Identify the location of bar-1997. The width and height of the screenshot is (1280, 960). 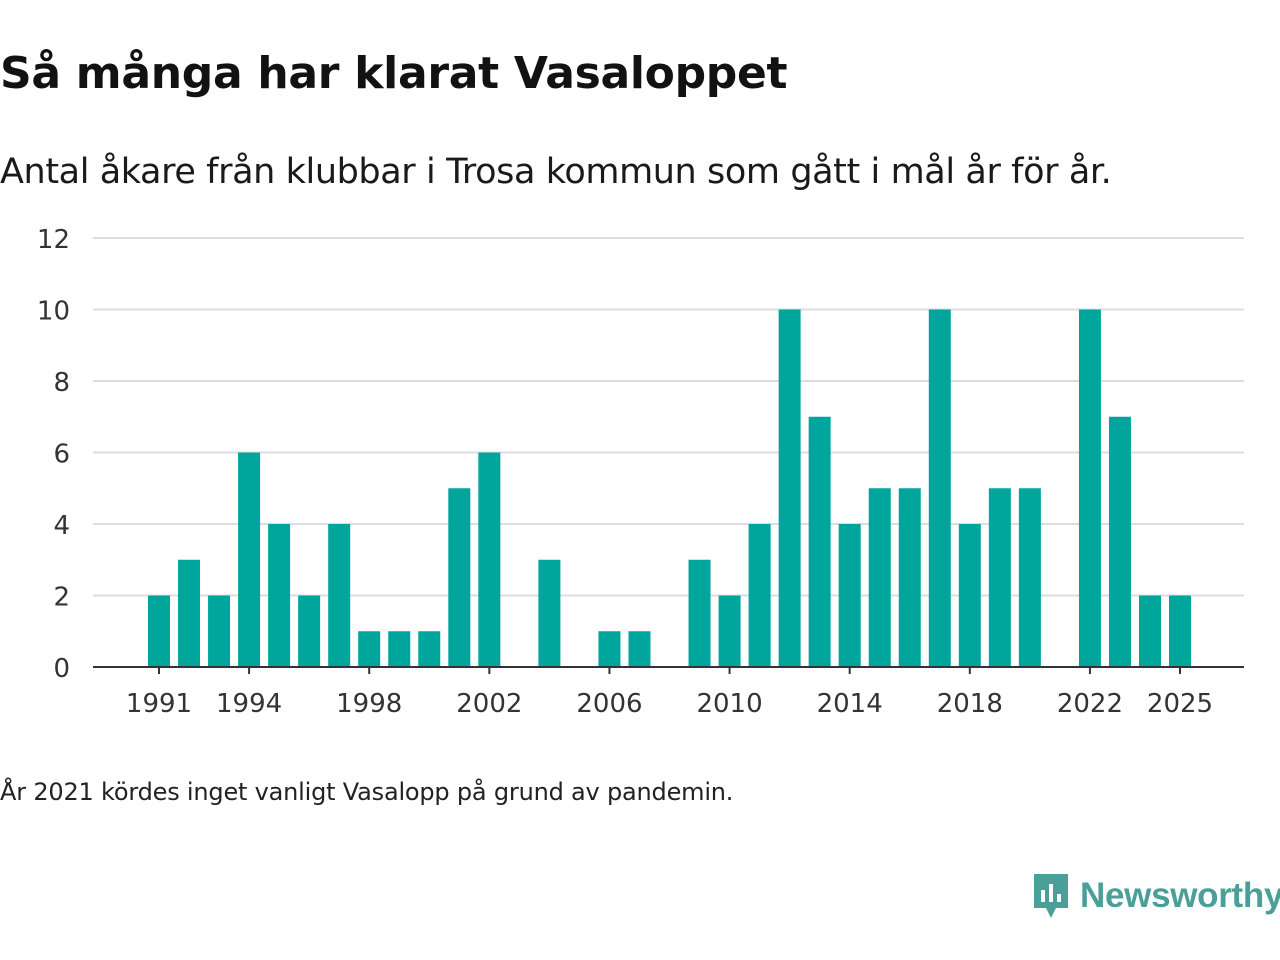
(339, 595).